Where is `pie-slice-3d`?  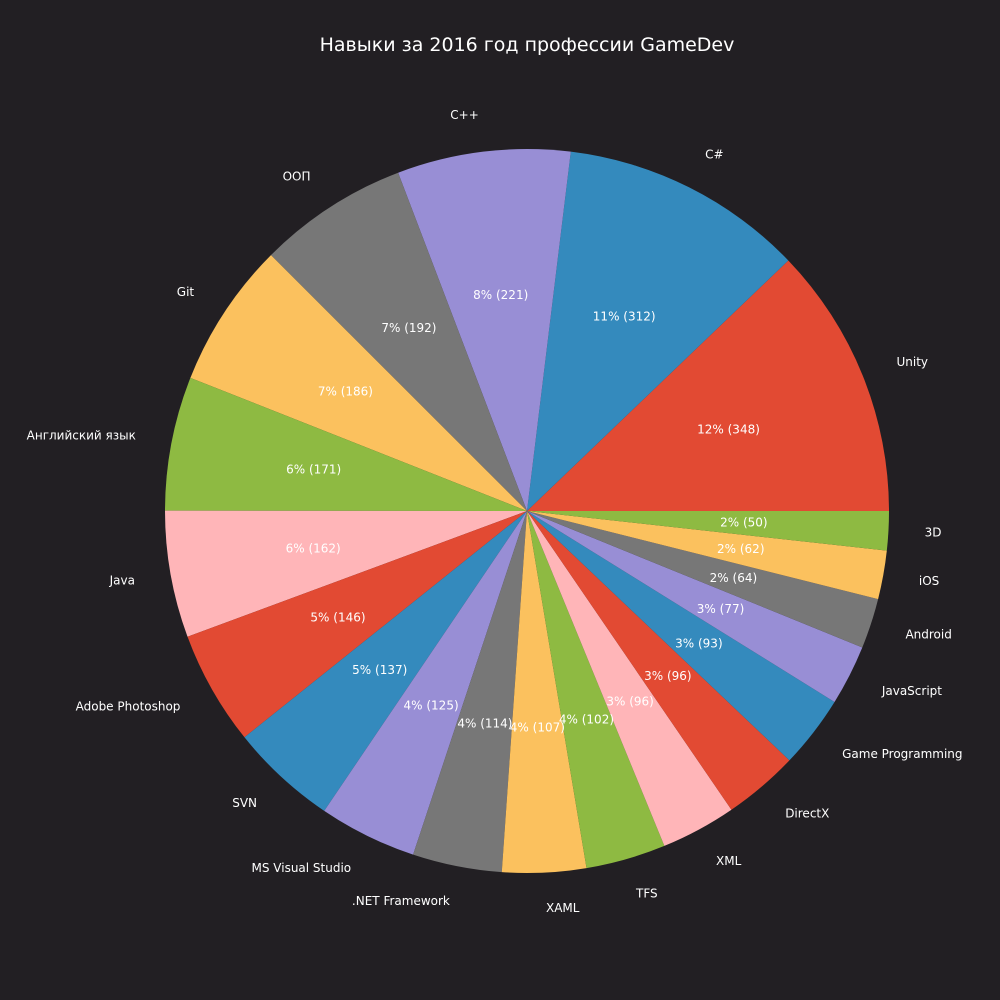 pie-slice-3d is located at coordinates (708, 531).